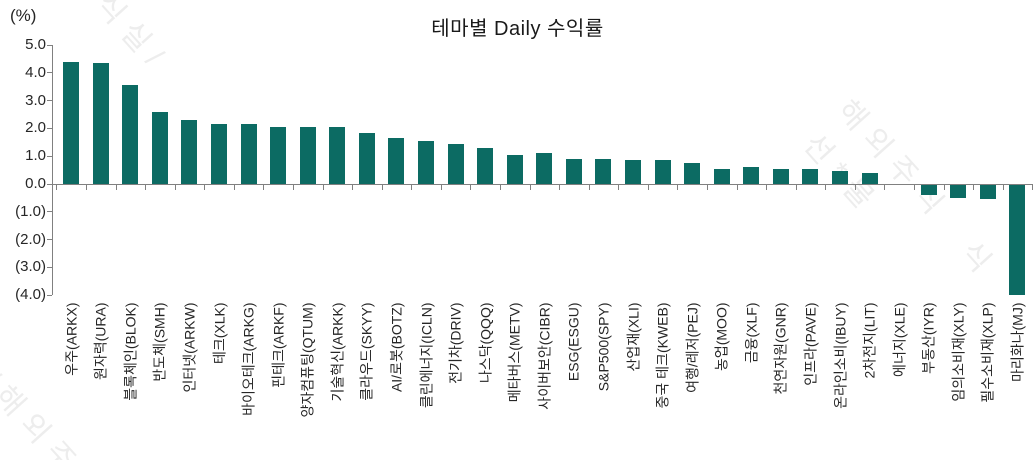 The image size is (1035, 460). What do you see at coordinates (219, 333) in the screenshot?
I see `category-label: 테크(XLK)` at bounding box center [219, 333].